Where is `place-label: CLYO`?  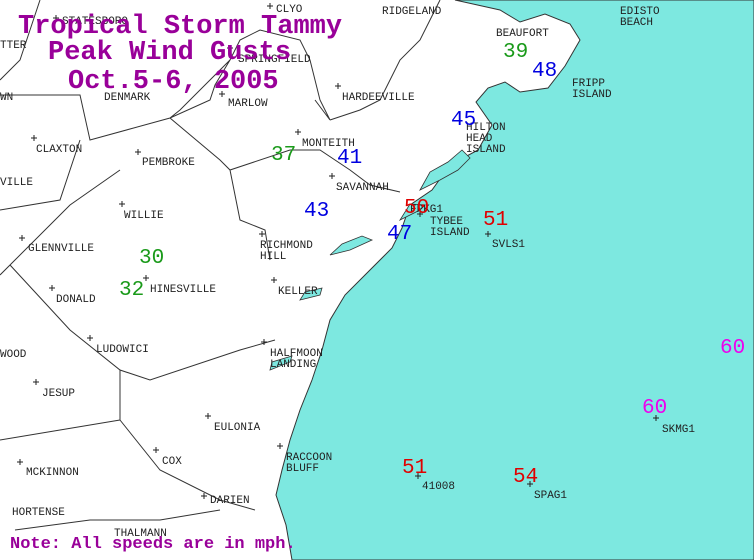
place-label: CLYO is located at coordinates (289, 10).